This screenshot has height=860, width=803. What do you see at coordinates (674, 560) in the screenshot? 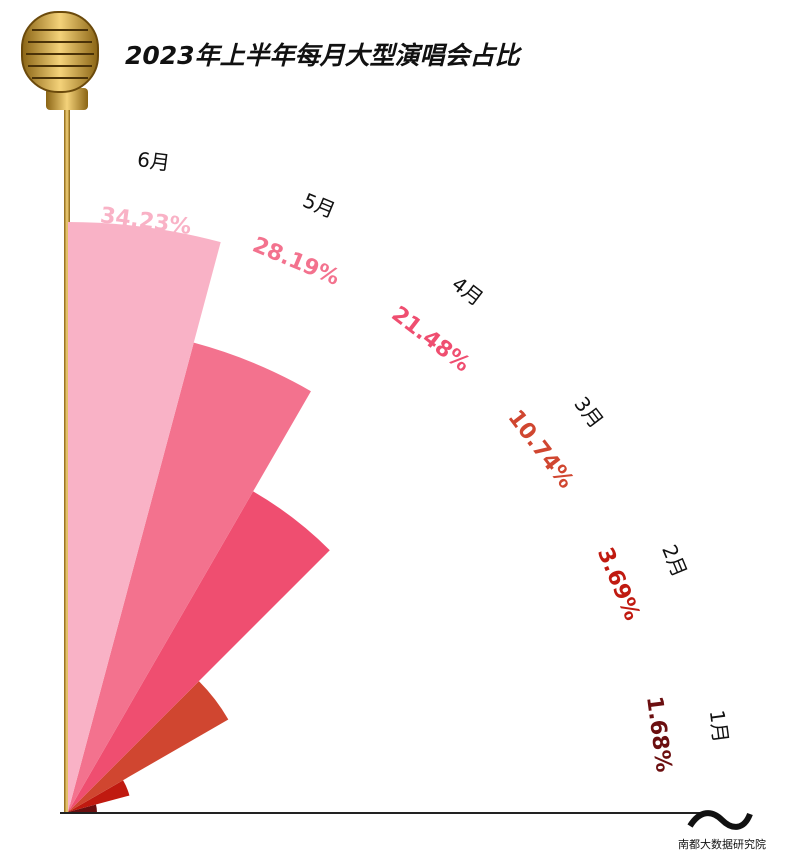
I see `category-label: 2月` at bounding box center [674, 560].